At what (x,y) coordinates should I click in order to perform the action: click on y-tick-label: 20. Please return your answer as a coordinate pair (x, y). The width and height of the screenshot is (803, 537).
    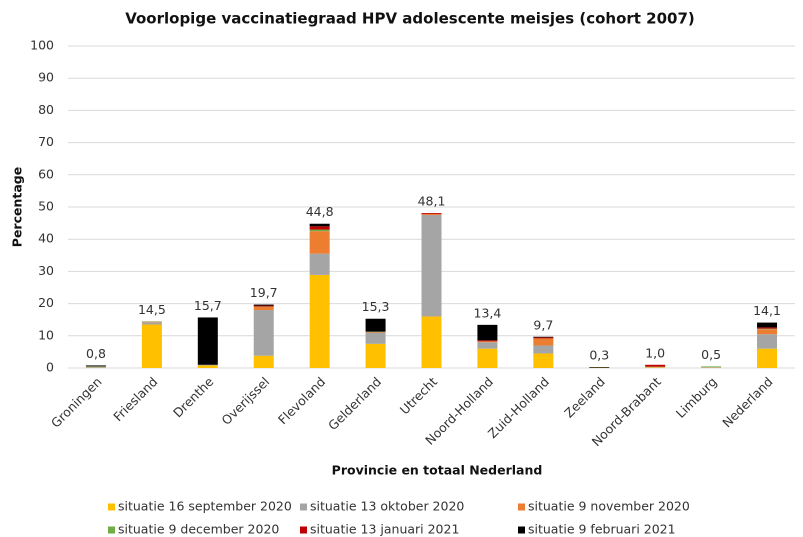
    Looking at the image, I should click on (46, 302).